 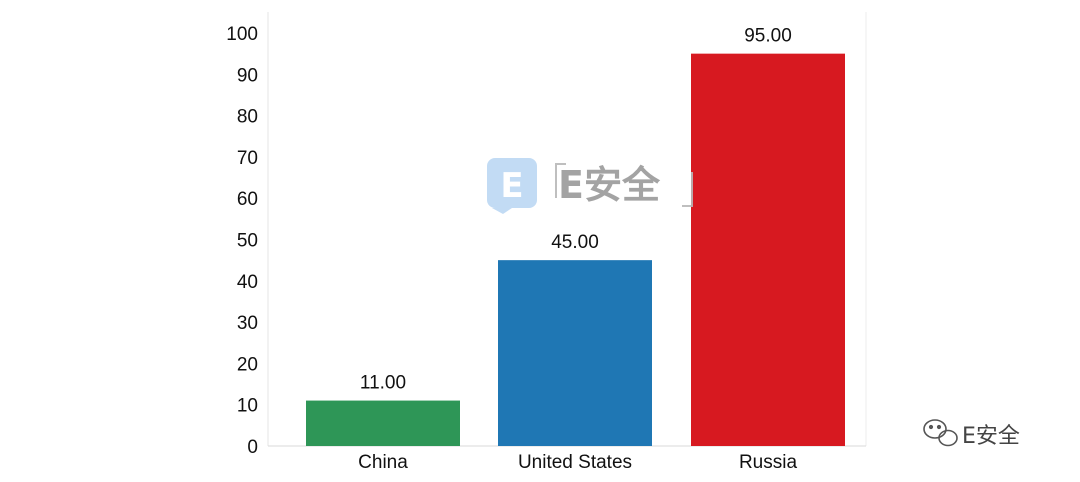 What do you see at coordinates (575, 353) in the screenshot?
I see `bar-united-states` at bounding box center [575, 353].